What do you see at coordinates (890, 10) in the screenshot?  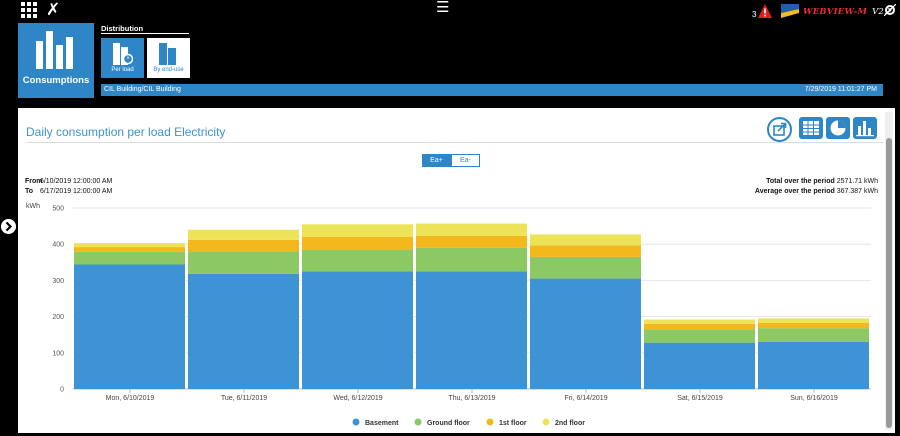 I see `settings-icon` at bounding box center [890, 10].